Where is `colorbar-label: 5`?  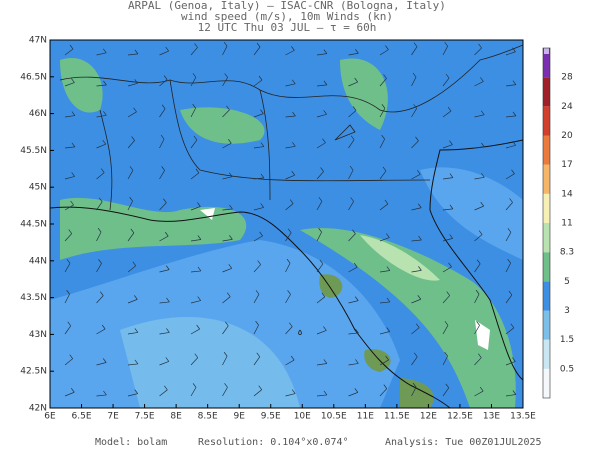 colorbar-label: 5 is located at coordinates (567, 282).